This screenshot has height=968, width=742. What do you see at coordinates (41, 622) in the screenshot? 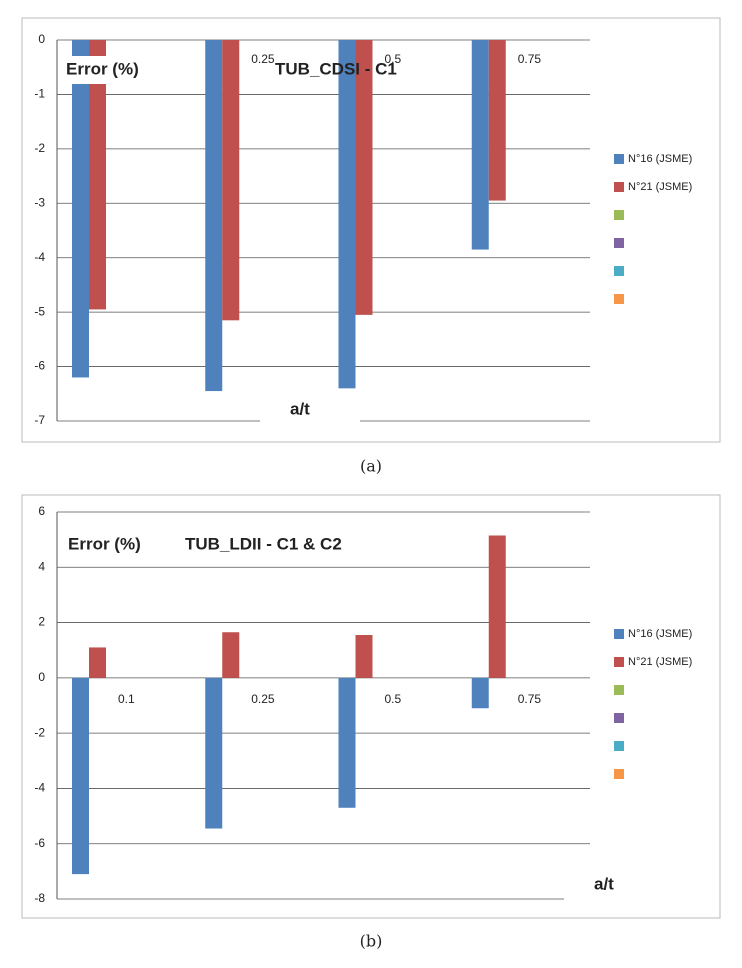
I see `y-tick-label: 2` at bounding box center [41, 622].